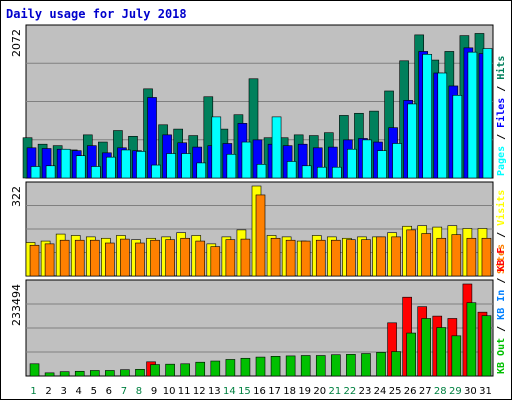 This screenshot has width=512, height=401. I want to click on legend-entry: KB Out, so click(501, 356).